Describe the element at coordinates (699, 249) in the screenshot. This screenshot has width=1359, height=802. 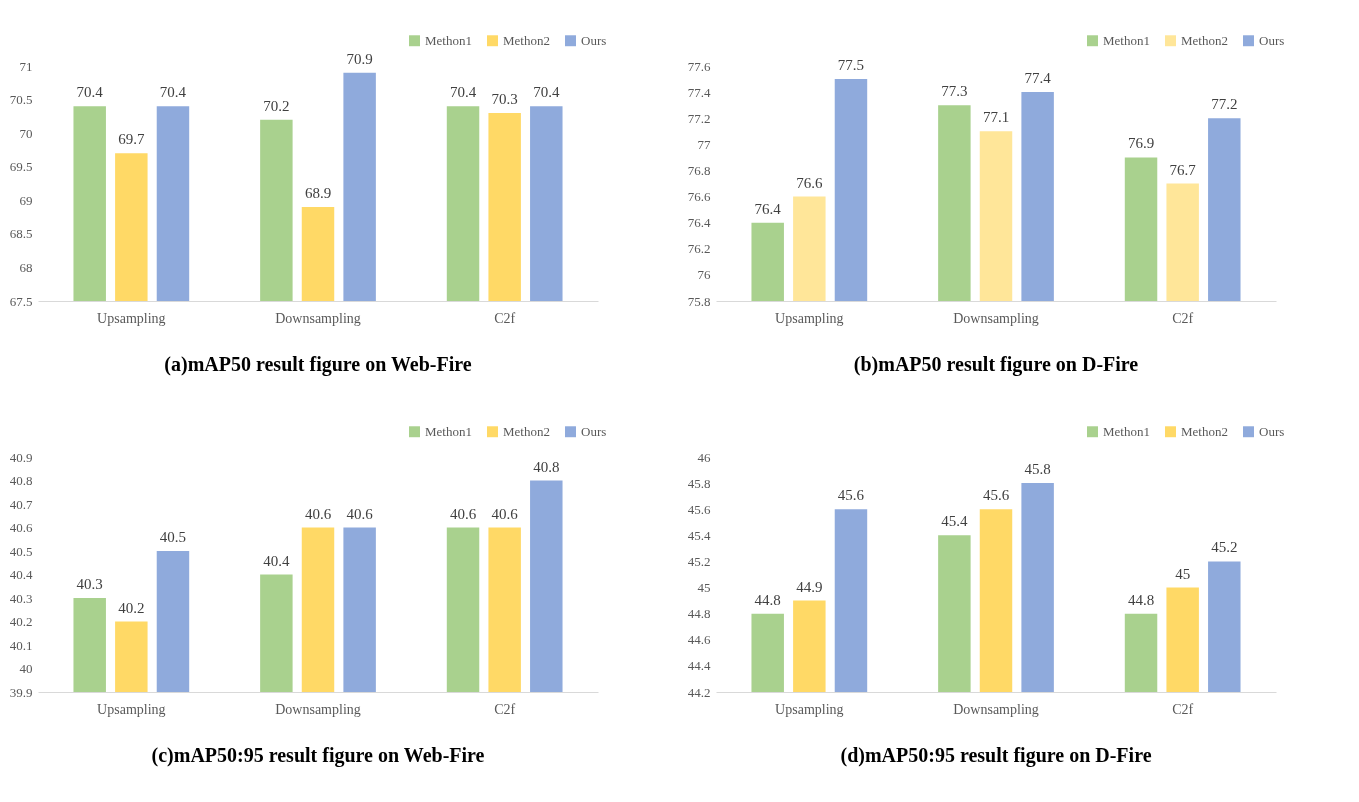
I see `y-tick-label: 76.2` at that location.